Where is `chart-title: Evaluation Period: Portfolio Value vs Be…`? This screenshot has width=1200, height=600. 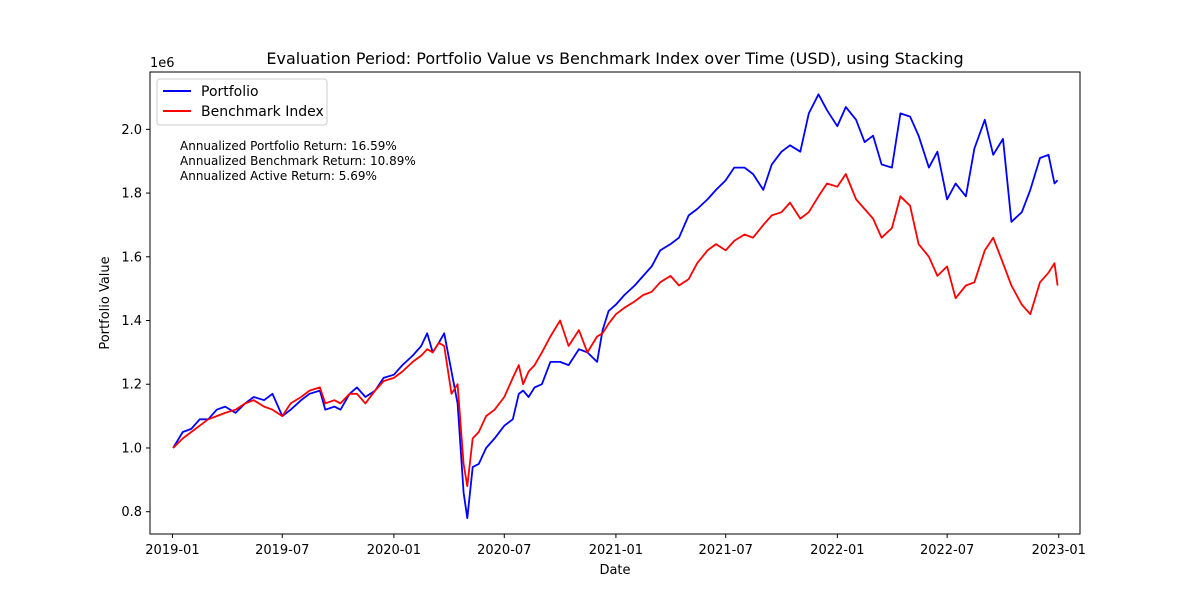
chart-title: Evaluation Period: Portfolio Value vs Be… is located at coordinates (614, 58).